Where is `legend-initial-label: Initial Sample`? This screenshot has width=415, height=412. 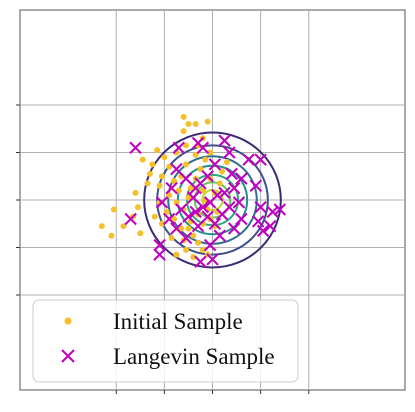 legend-initial-label: Initial Sample is located at coordinates (178, 321).